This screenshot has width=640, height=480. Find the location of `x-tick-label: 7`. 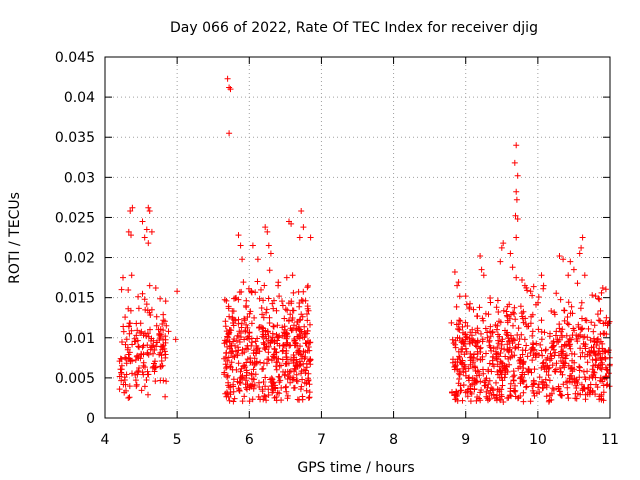

x-tick-label: 7 is located at coordinates (321, 440).